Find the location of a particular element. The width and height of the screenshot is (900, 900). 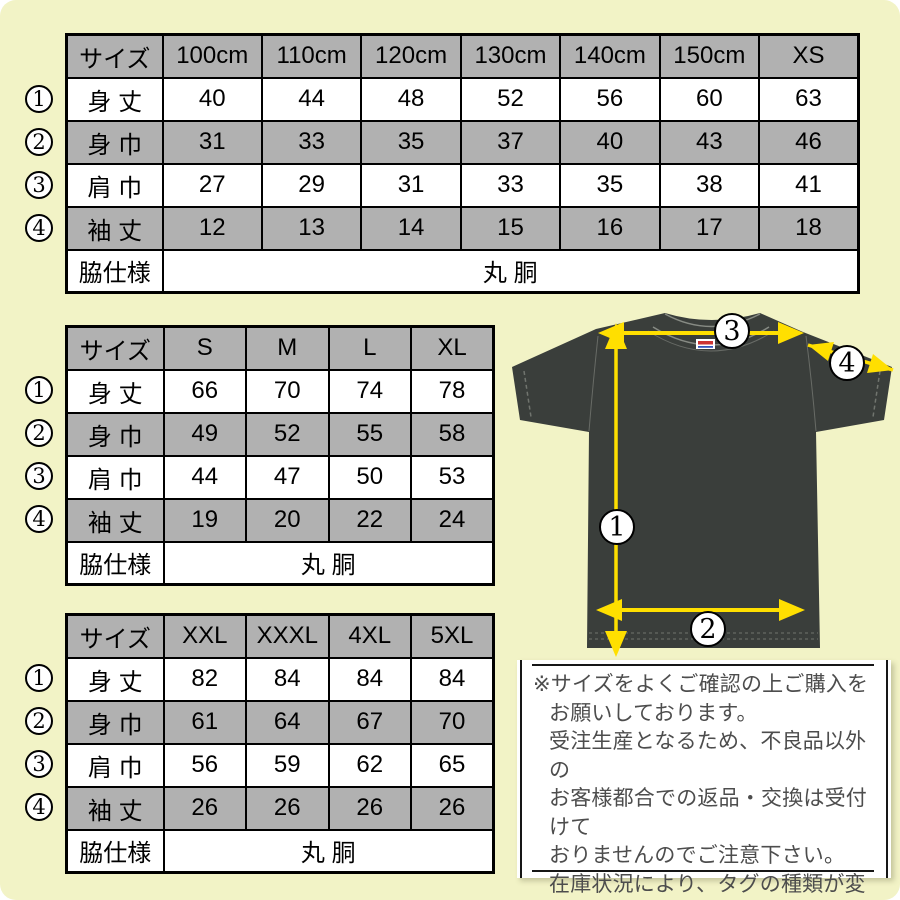

sleeve-hem-stitch-right is located at coordinates (876, 394).